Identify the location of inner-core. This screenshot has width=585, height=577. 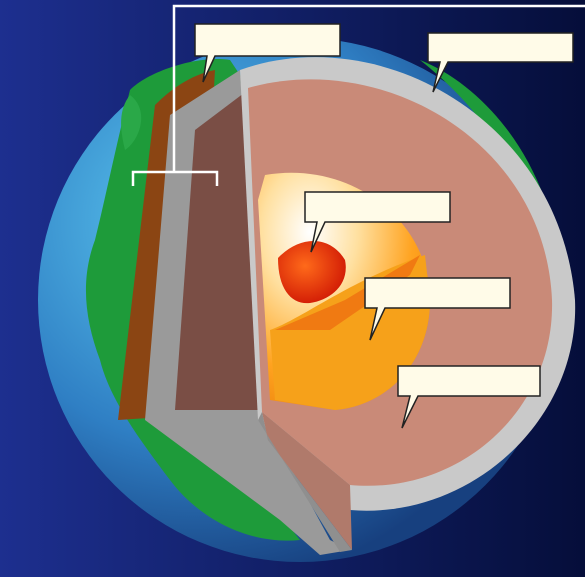
(312, 272).